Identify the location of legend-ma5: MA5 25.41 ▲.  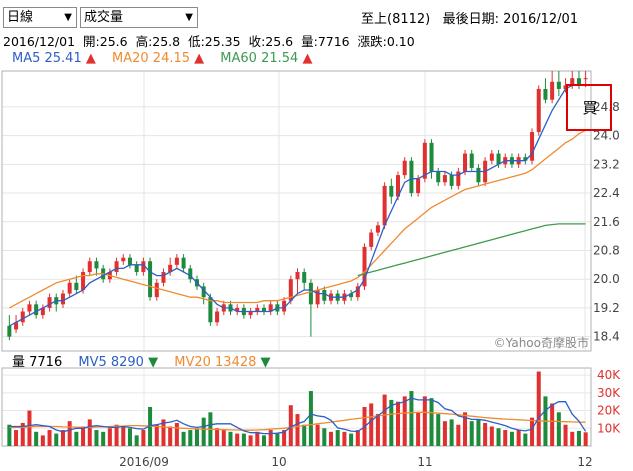
(54, 58).